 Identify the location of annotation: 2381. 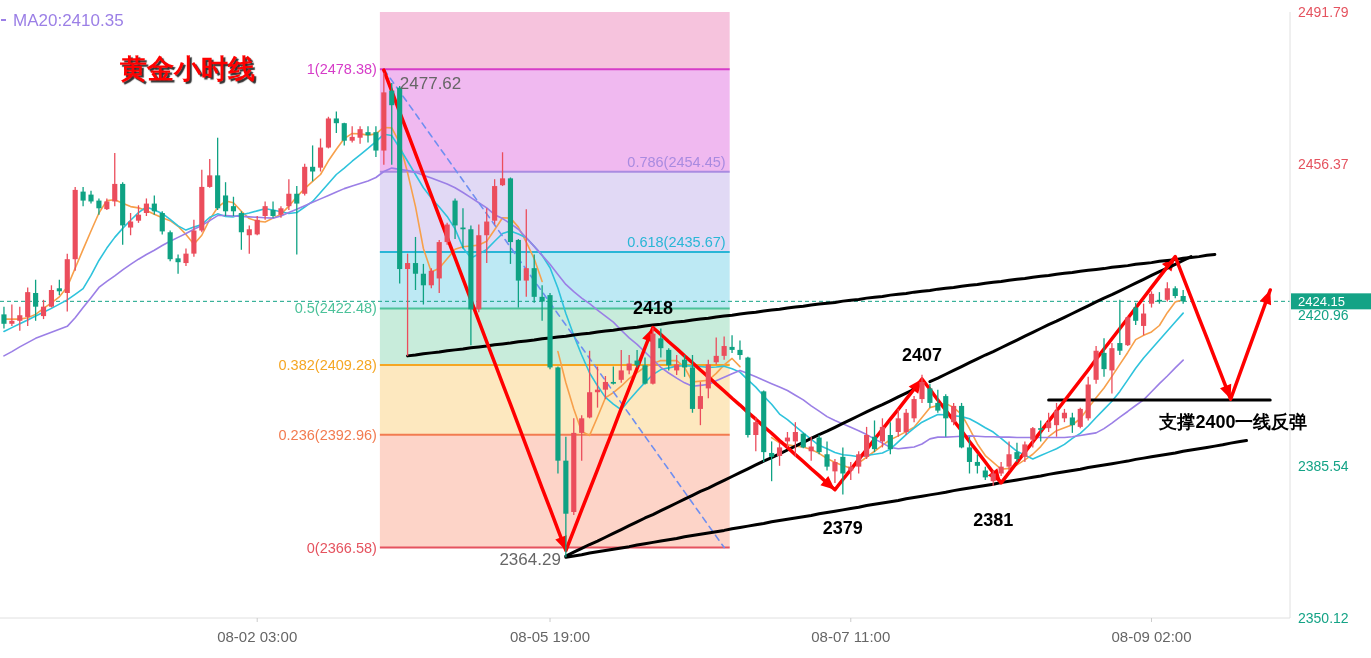
(993, 519).